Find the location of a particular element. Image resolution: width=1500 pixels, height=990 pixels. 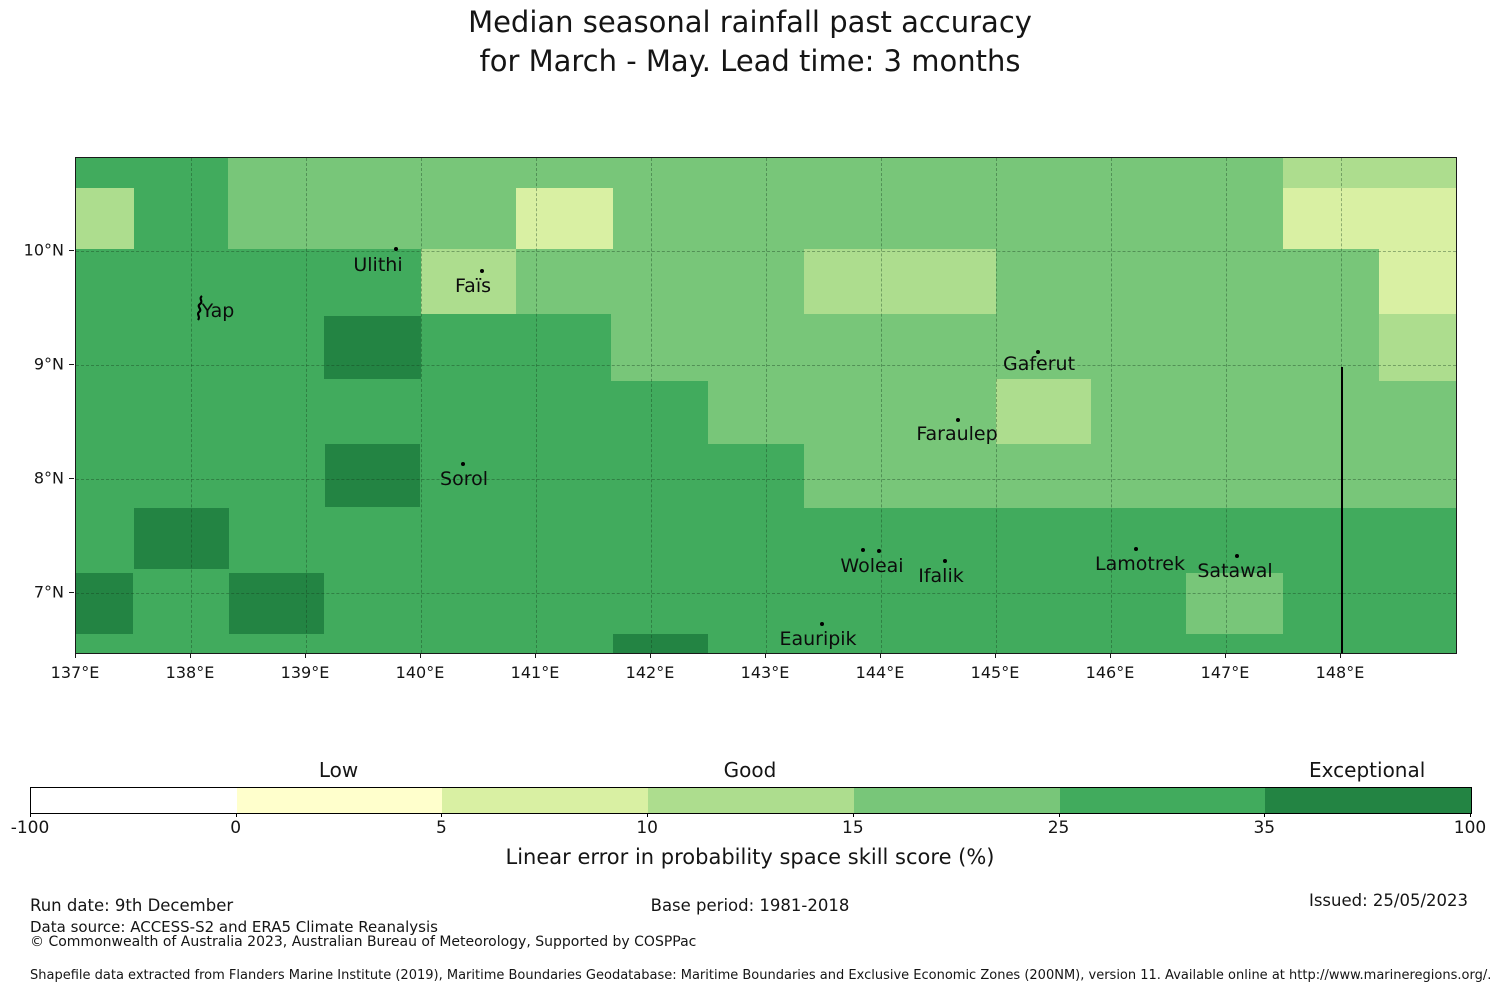

island-label: Faïs is located at coordinates (473, 286).